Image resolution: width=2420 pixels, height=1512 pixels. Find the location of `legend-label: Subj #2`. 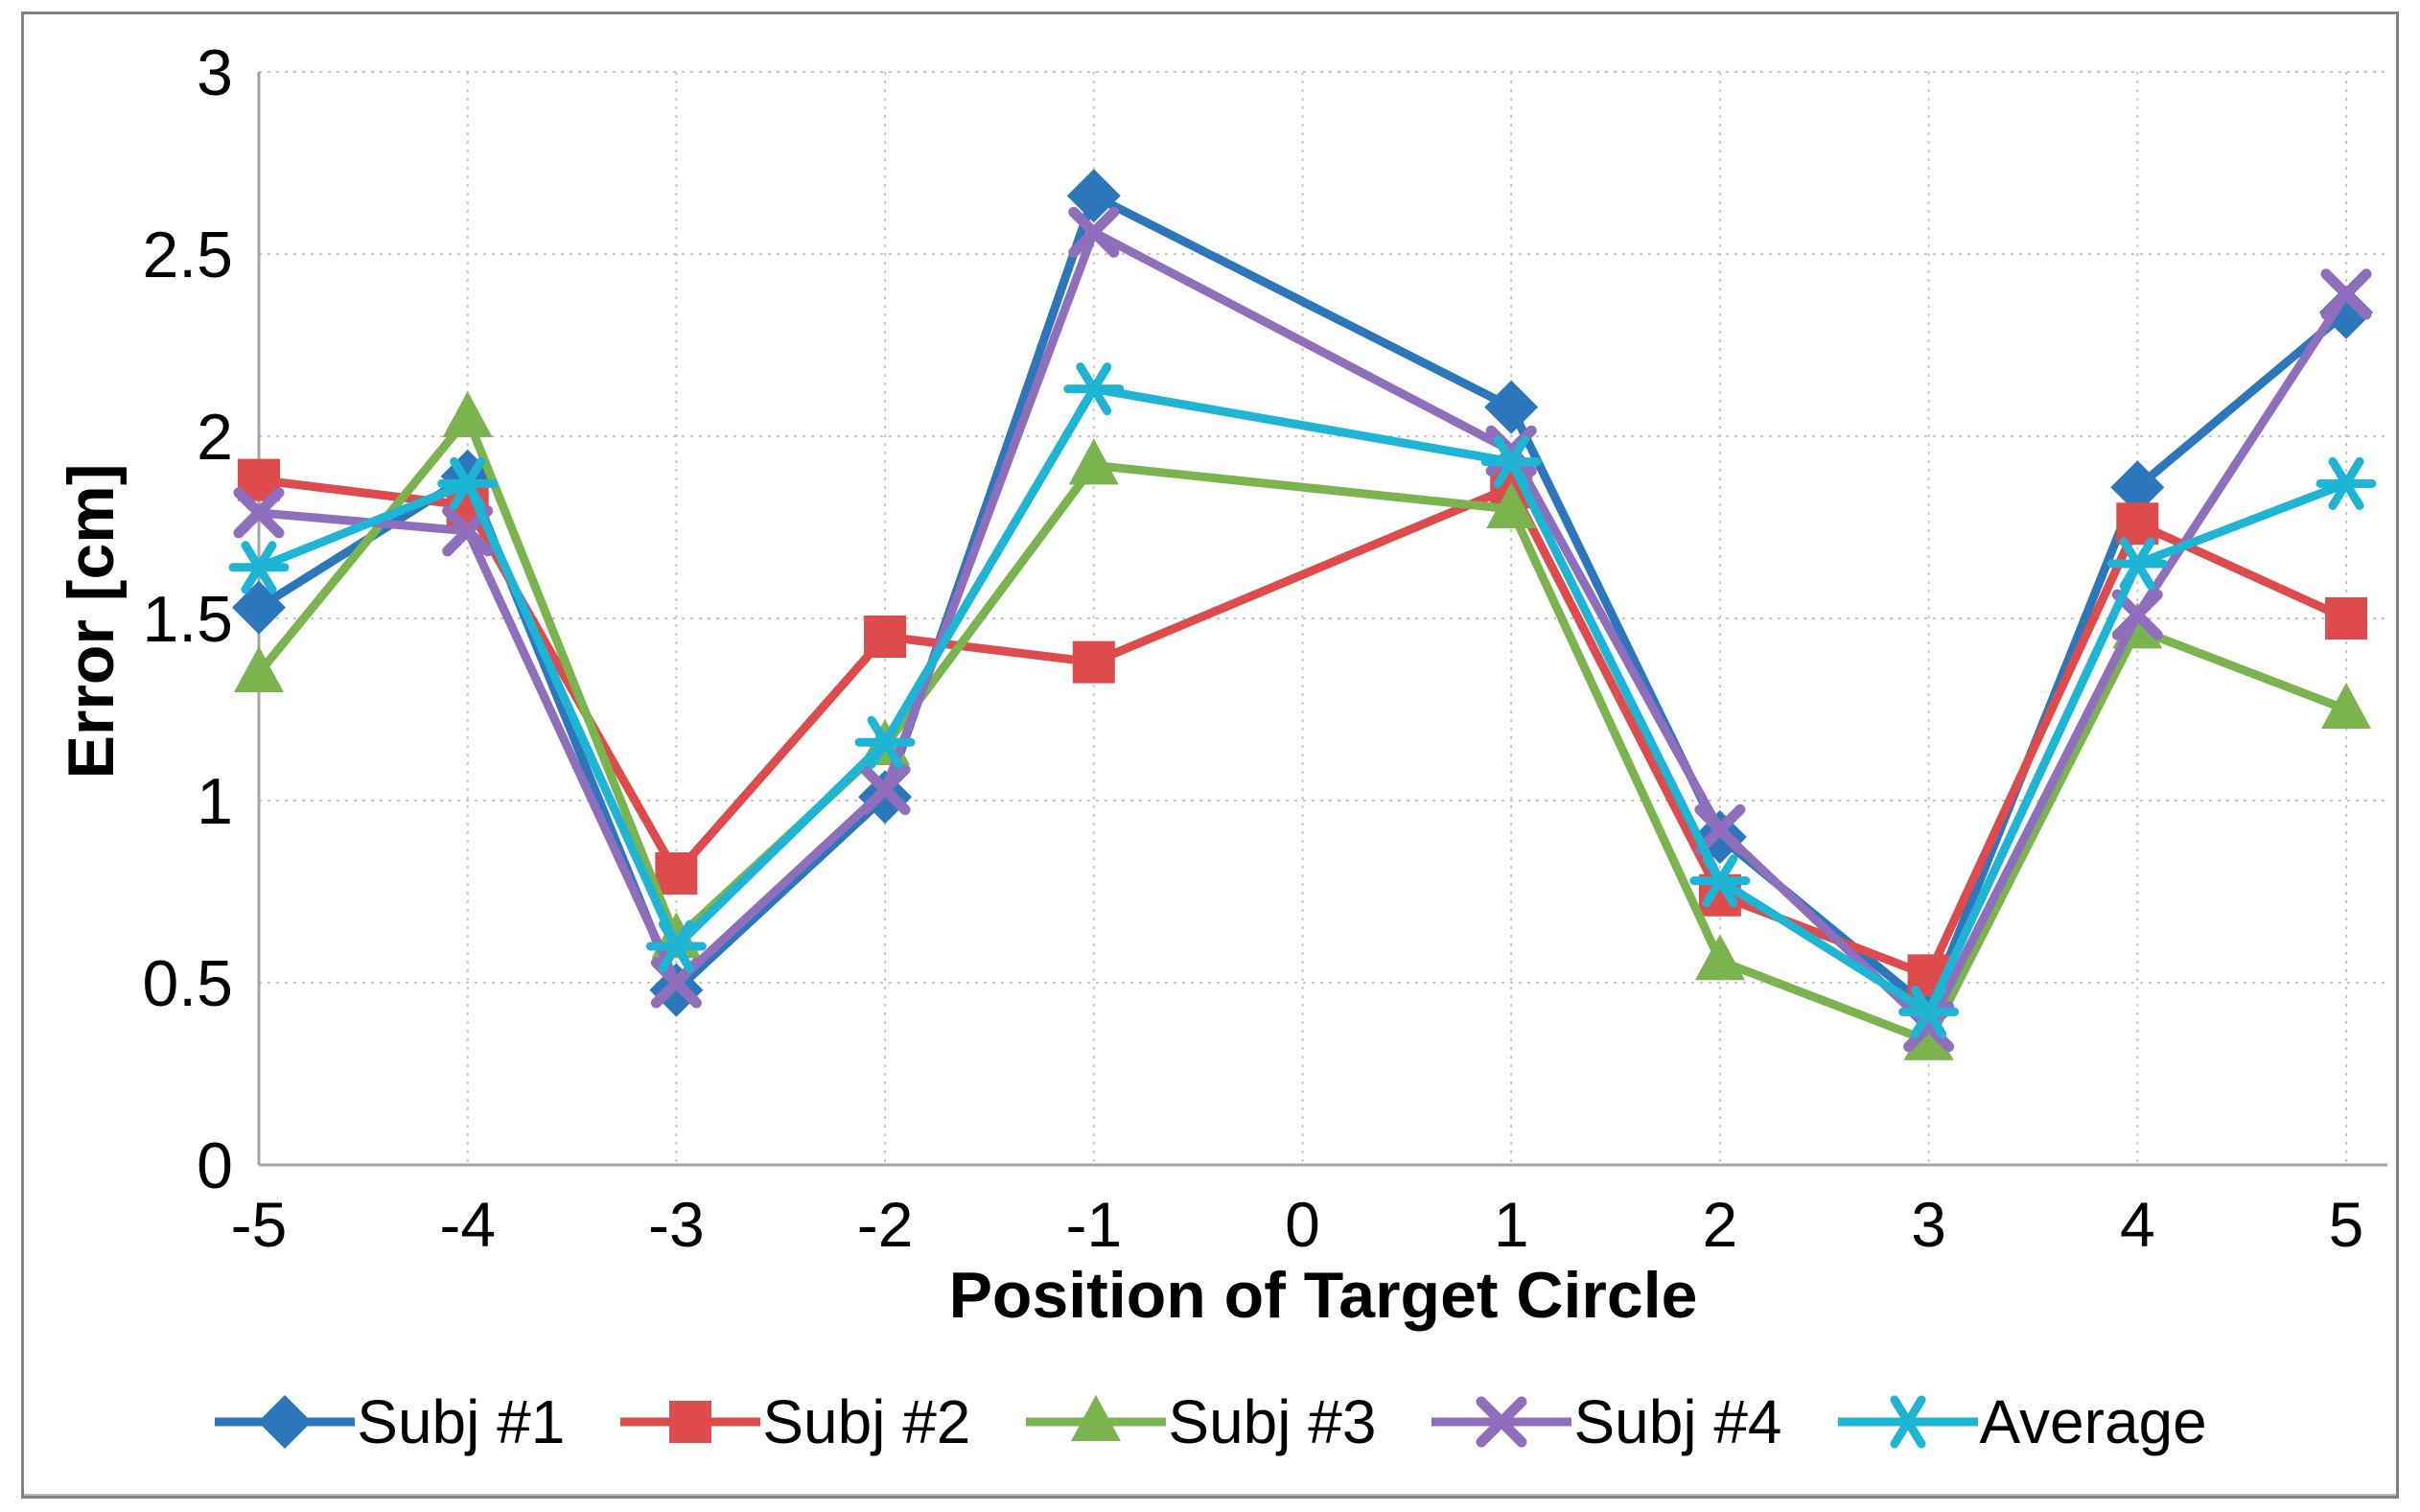

legend-label: Subj #2 is located at coordinates (866, 1421).